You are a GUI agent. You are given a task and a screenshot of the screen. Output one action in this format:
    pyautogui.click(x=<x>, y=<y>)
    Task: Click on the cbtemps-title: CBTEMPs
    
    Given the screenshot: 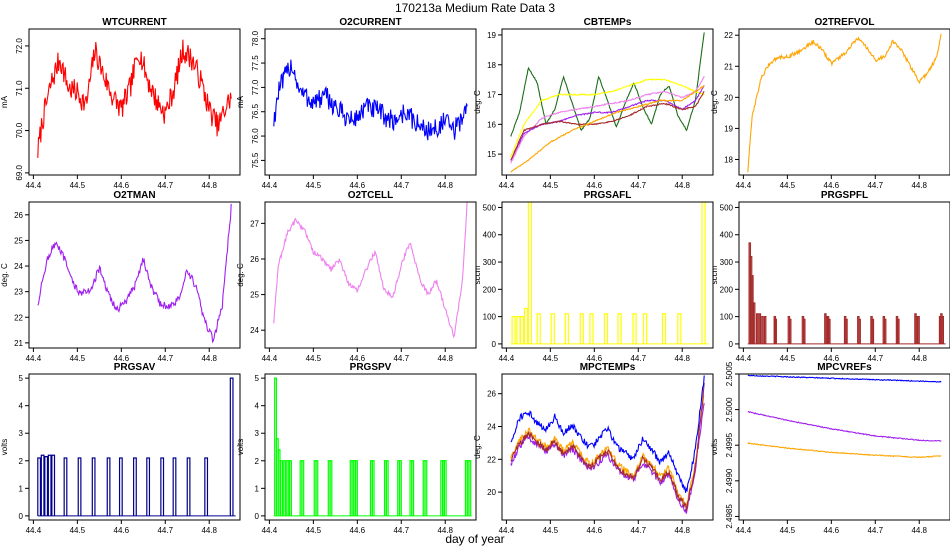 What is the action you would take?
    pyautogui.click(x=608, y=22)
    